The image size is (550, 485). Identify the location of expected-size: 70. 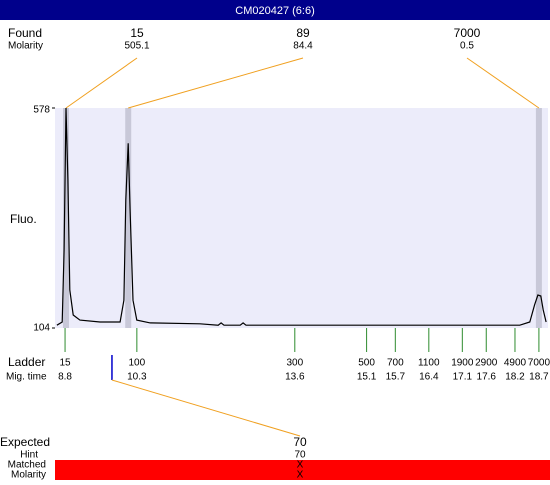
(300, 442).